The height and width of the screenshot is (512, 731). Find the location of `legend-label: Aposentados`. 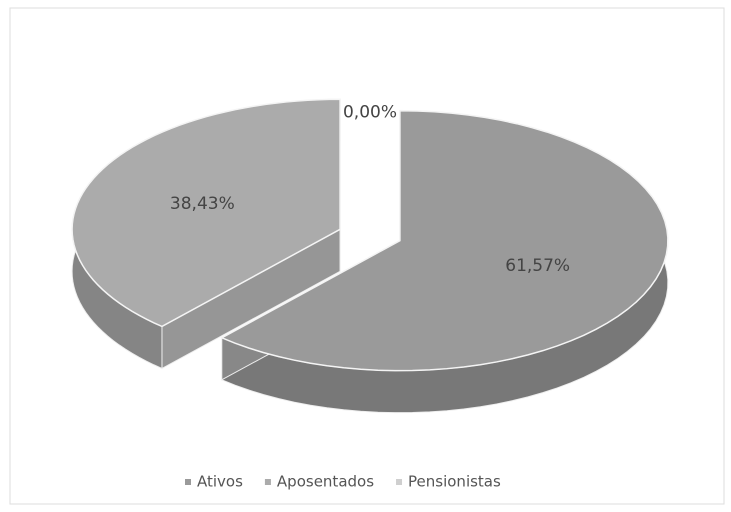

legend-label: Aposentados is located at coordinates (325, 482).